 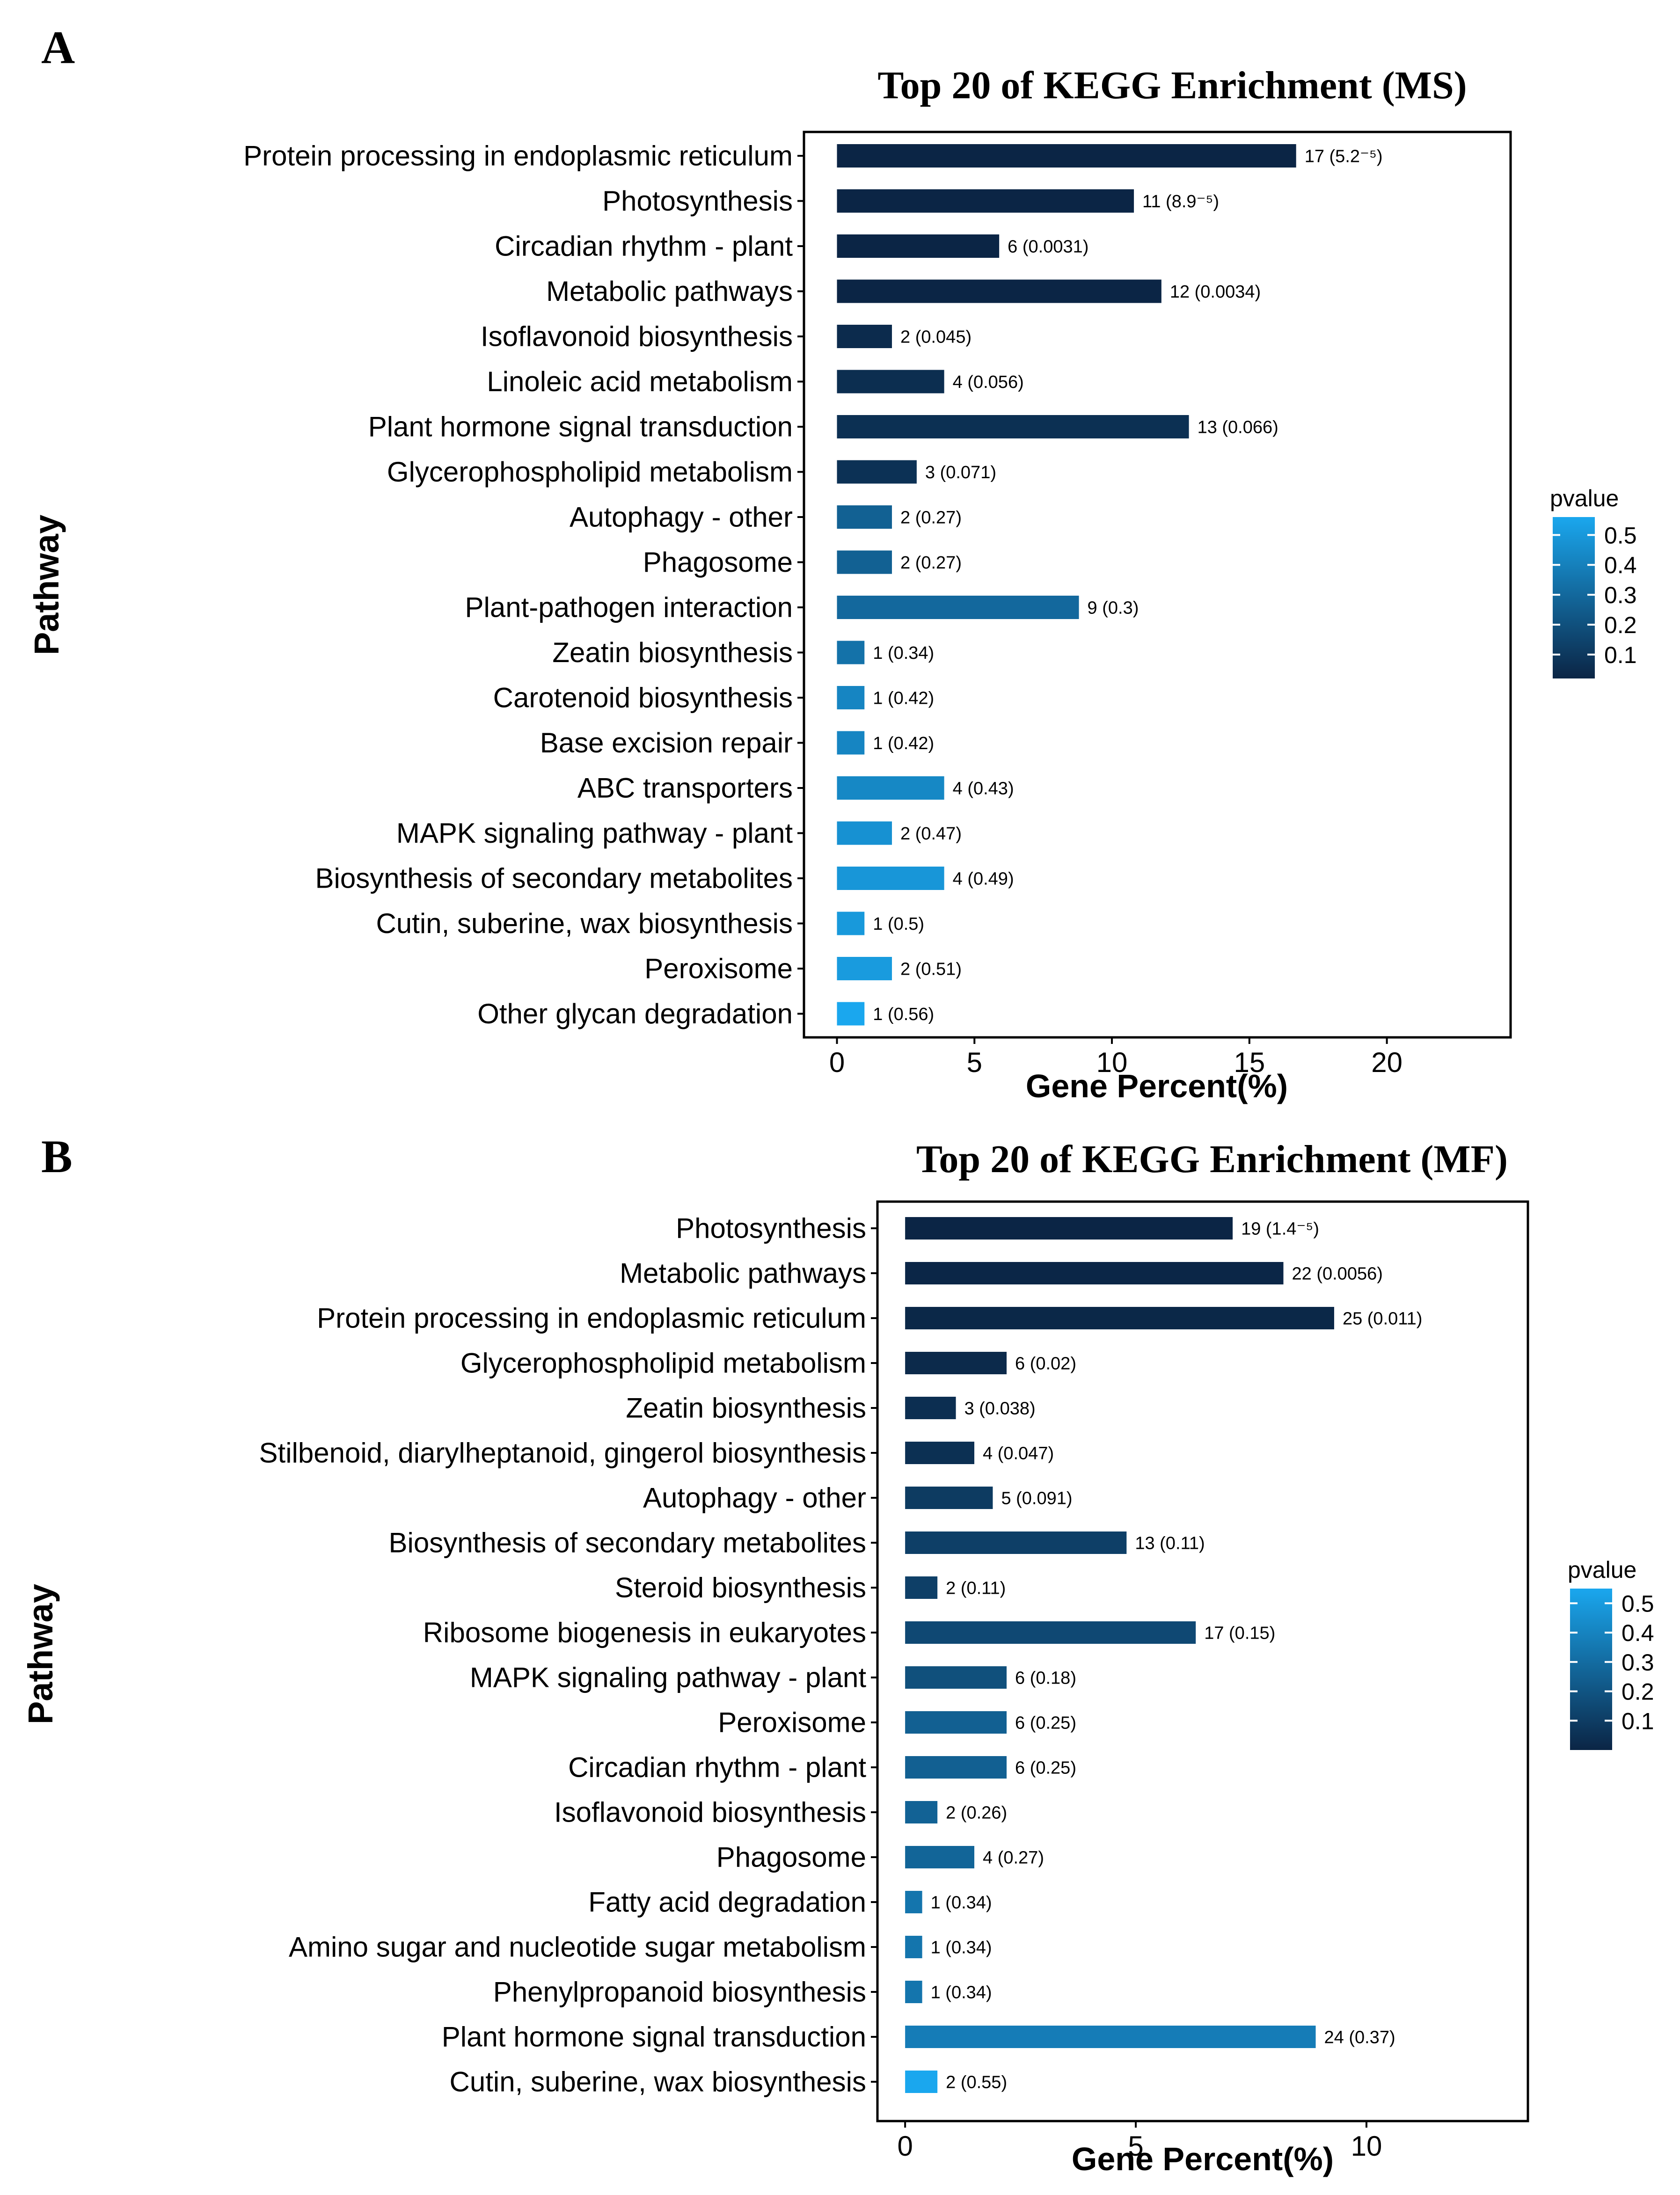 What do you see at coordinates (1620, 535) in the screenshot?
I see `legend-tick-label: 0.5` at bounding box center [1620, 535].